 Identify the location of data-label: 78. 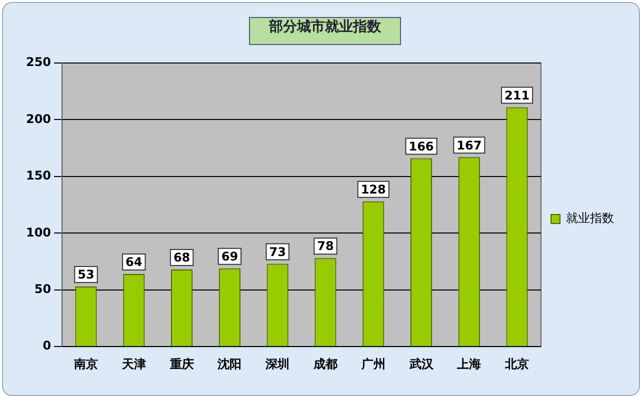
(325, 246).